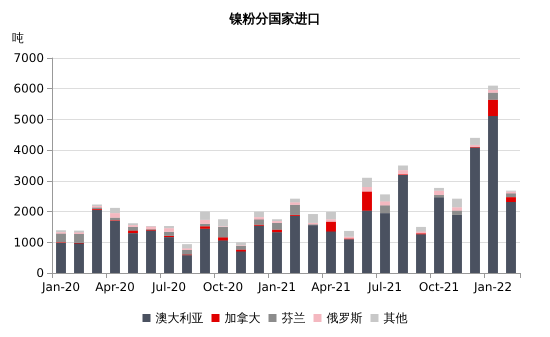 Image resolution: width=550 pixels, height=337 pixels. Describe the element at coordinates (28, 58) in the screenshot. I see `y-tick-label: 7000` at that location.